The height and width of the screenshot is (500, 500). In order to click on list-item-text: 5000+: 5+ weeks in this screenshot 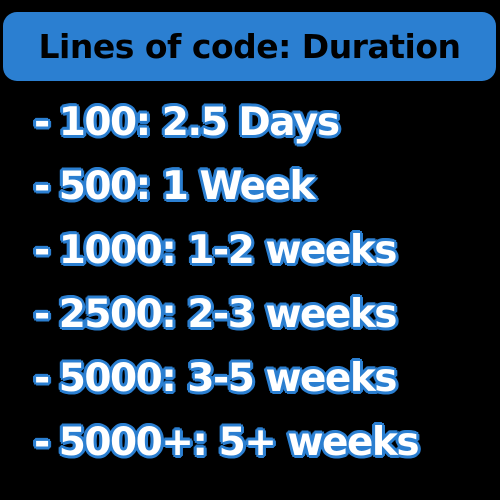, I will do `click(239, 442)`.